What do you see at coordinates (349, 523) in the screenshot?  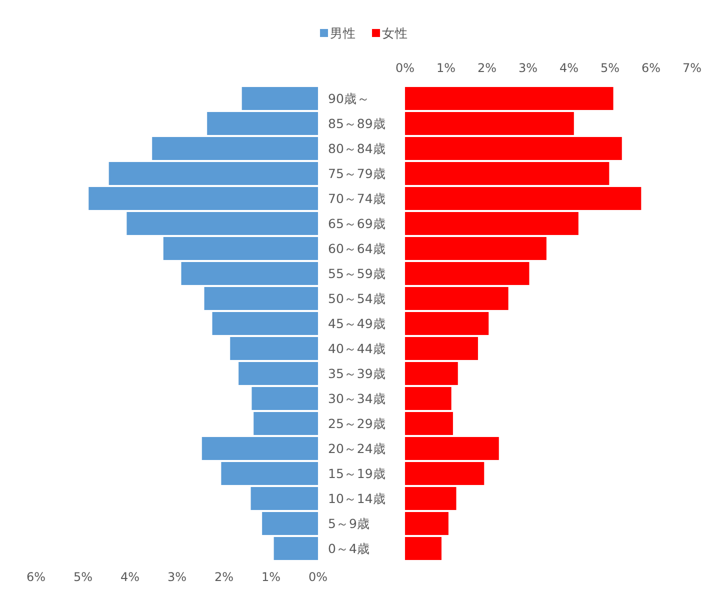 I see `y-tick-label: 5～9歳` at bounding box center [349, 523].